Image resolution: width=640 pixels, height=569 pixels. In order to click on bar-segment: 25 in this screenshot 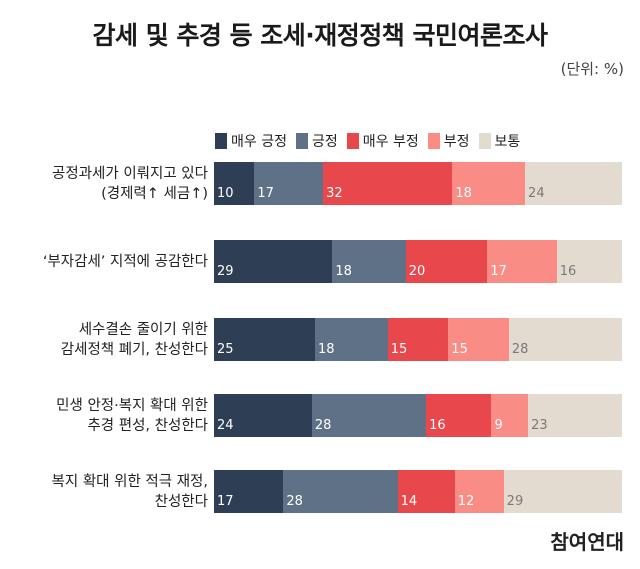, I will do `click(264, 339)`.